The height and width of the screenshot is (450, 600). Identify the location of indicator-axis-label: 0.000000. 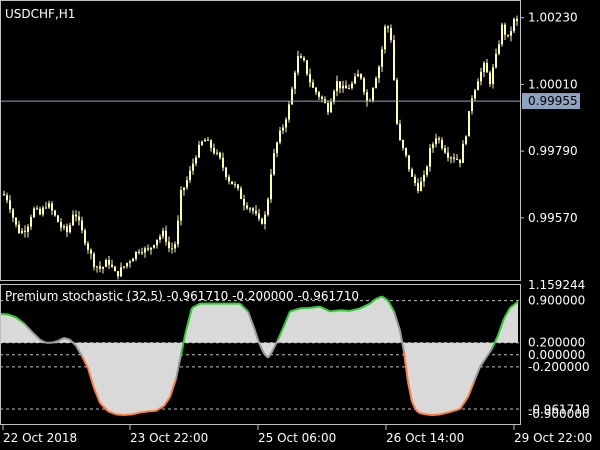
(556, 355).